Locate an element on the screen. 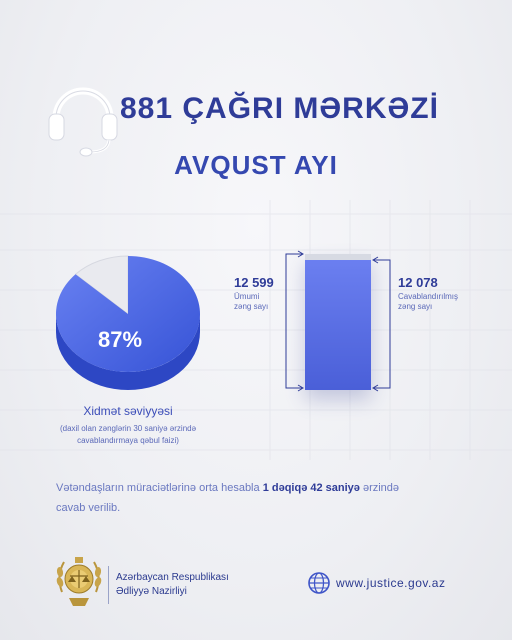 This screenshot has width=512, height=640. pie-slice-remaining is located at coordinates (101, 285).